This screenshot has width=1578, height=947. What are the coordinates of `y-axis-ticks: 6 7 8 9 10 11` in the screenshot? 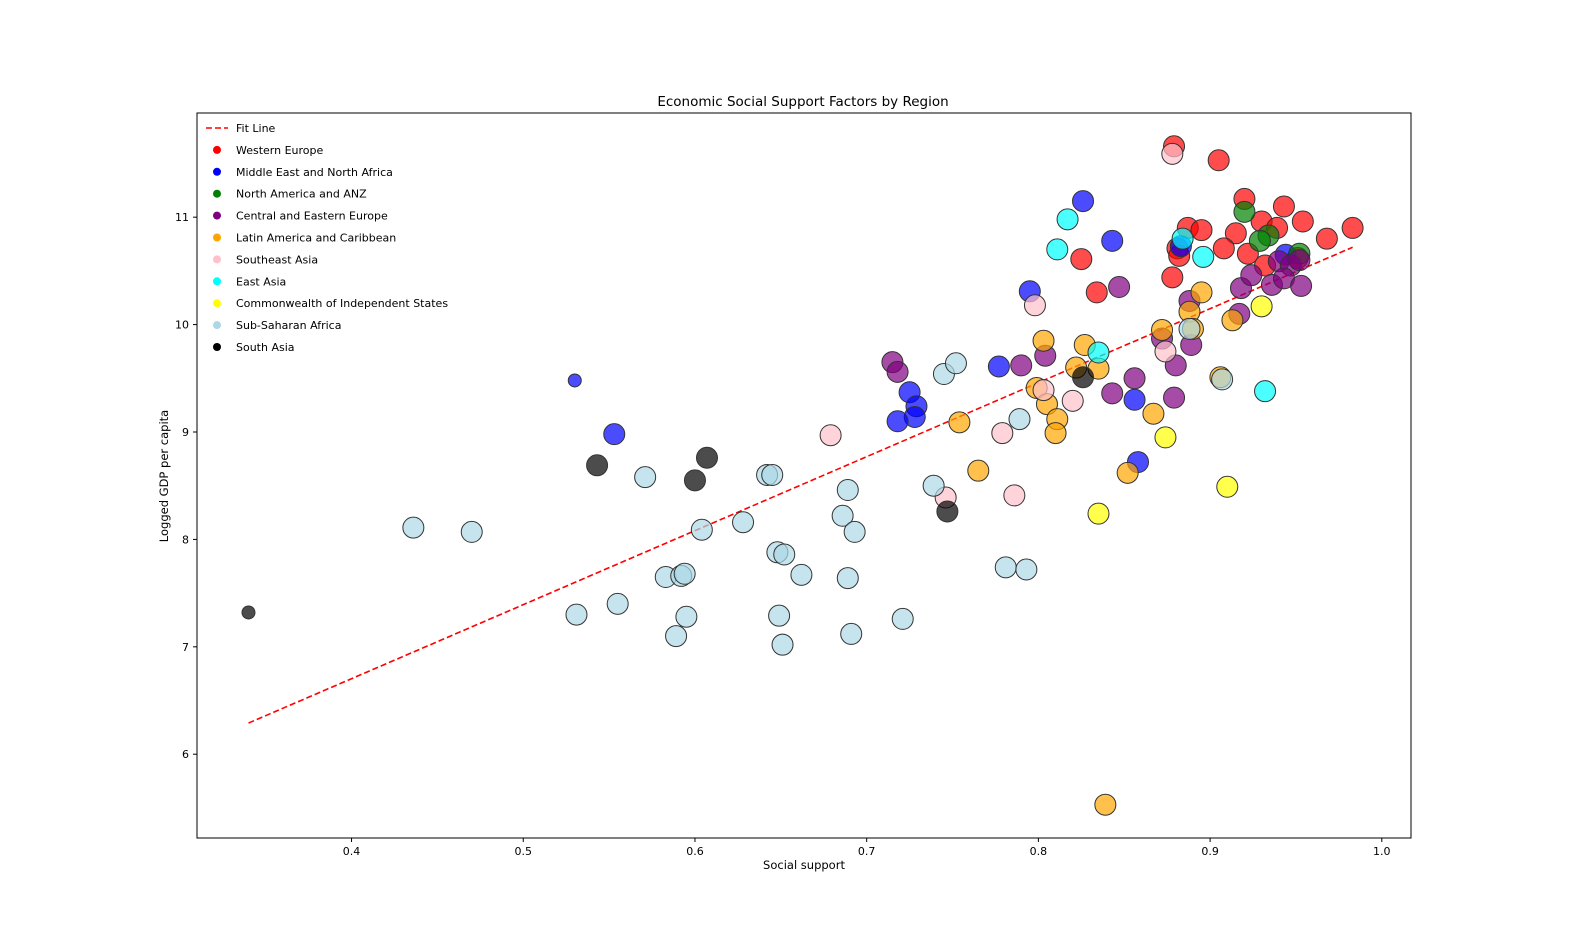 It's located at (186, 486).